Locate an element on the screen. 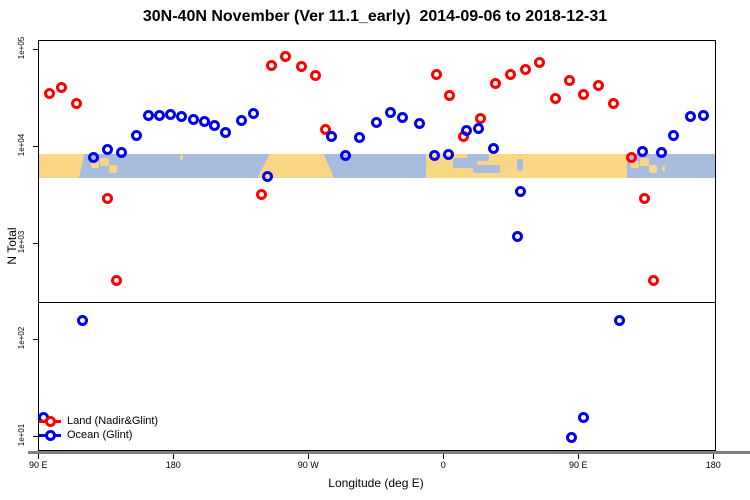 The height and width of the screenshot is (500, 750). x-tick-label: 90 E is located at coordinates (38, 465).